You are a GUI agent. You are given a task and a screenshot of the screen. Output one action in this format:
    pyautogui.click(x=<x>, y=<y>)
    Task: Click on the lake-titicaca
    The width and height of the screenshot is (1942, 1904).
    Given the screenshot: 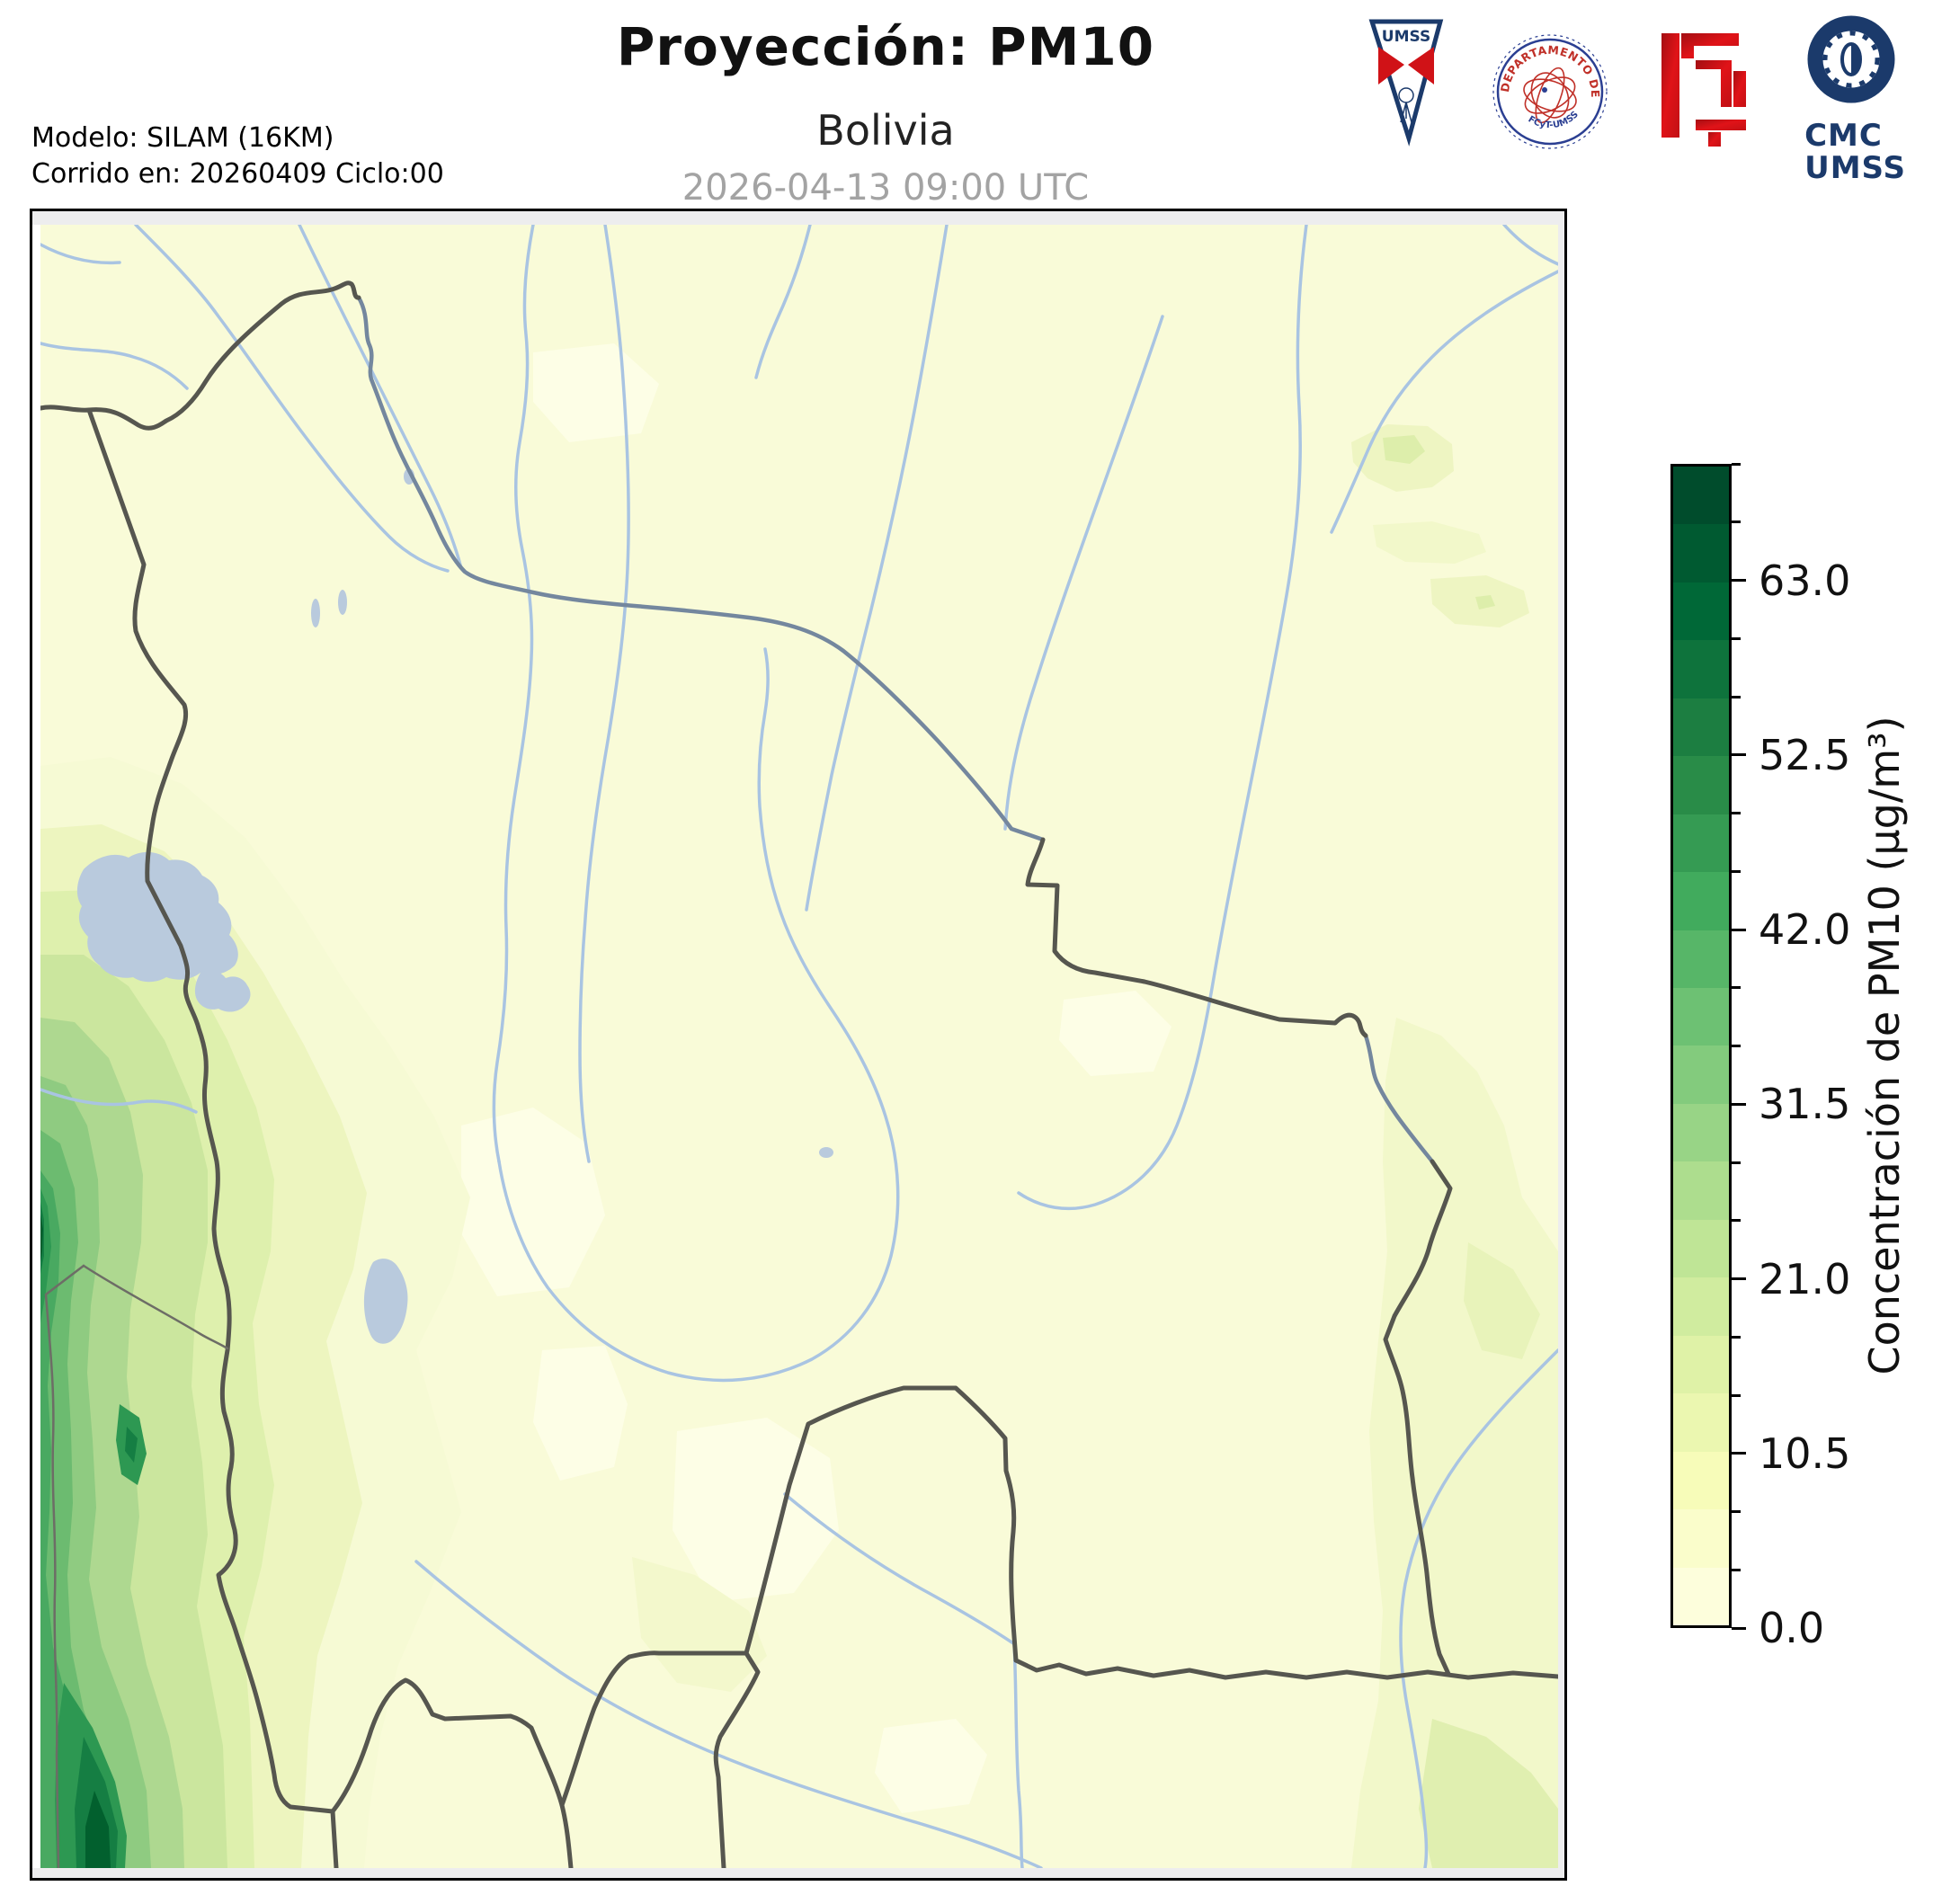 What is the action you would take?
    pyautogui.click(x=163, y=931)
    